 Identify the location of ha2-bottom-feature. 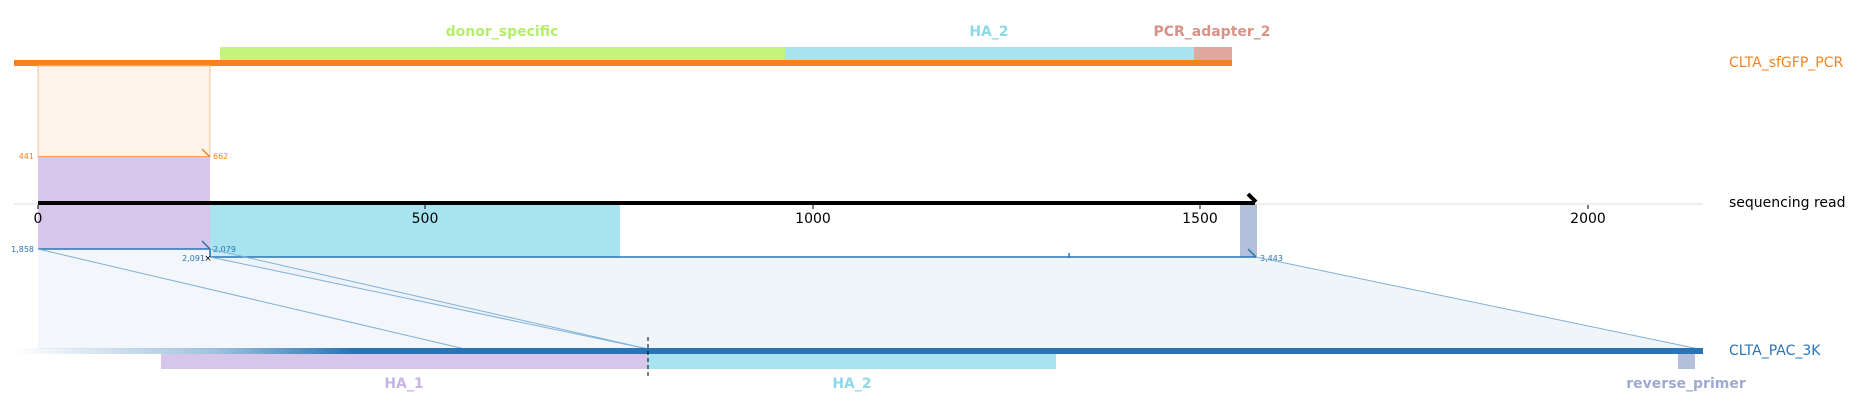
(852, 361).